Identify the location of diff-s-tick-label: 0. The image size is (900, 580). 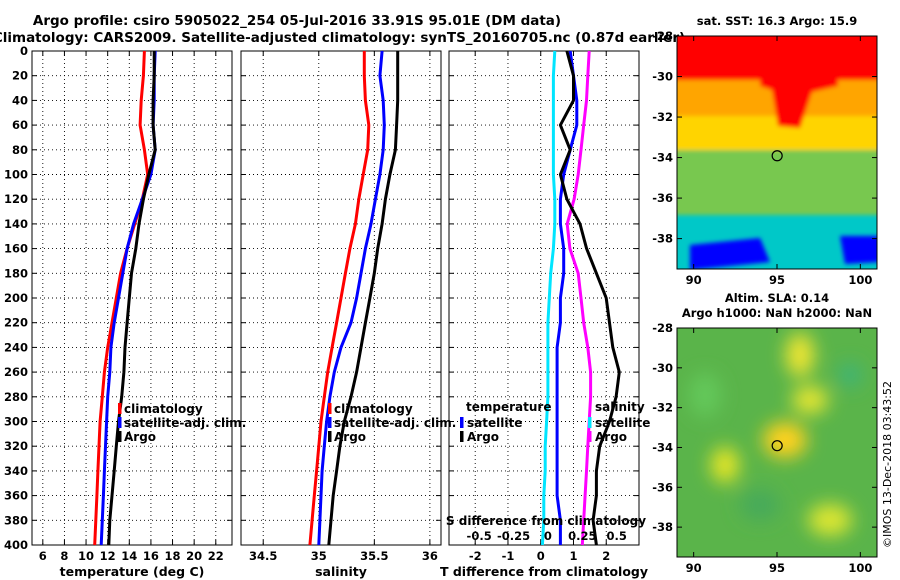
(548, 536).